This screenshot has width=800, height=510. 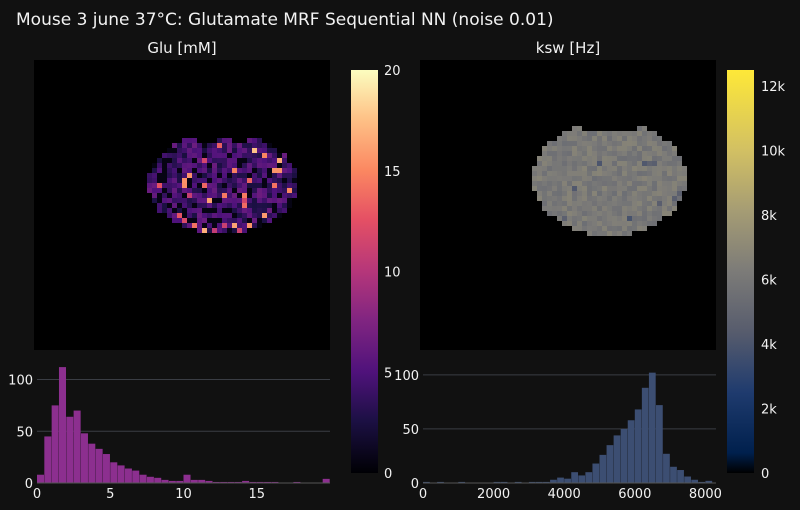 What do you see at coordinates (564, 494) in the screenshot?
I see `ksw-hist-xtick-label: 4000` at bounding box center [564, 494].